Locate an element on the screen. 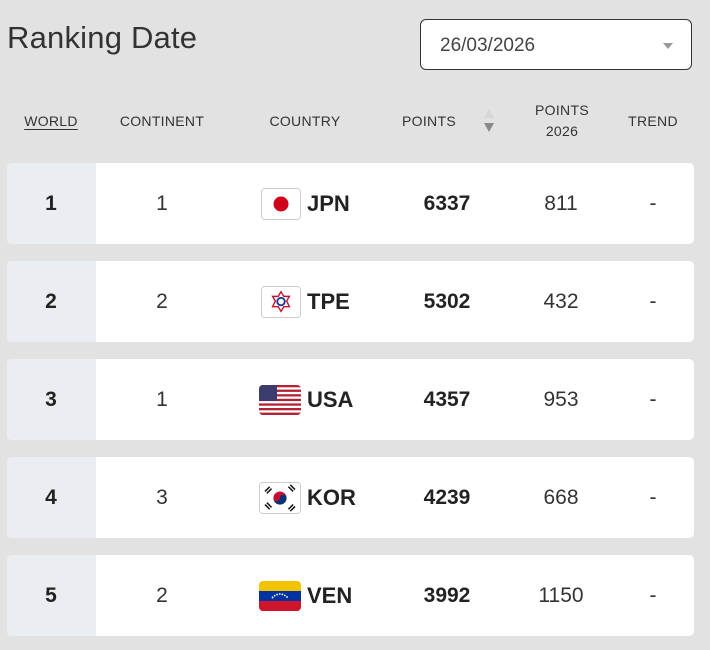  world-rank: 1 is located at coordinates (51, 203).